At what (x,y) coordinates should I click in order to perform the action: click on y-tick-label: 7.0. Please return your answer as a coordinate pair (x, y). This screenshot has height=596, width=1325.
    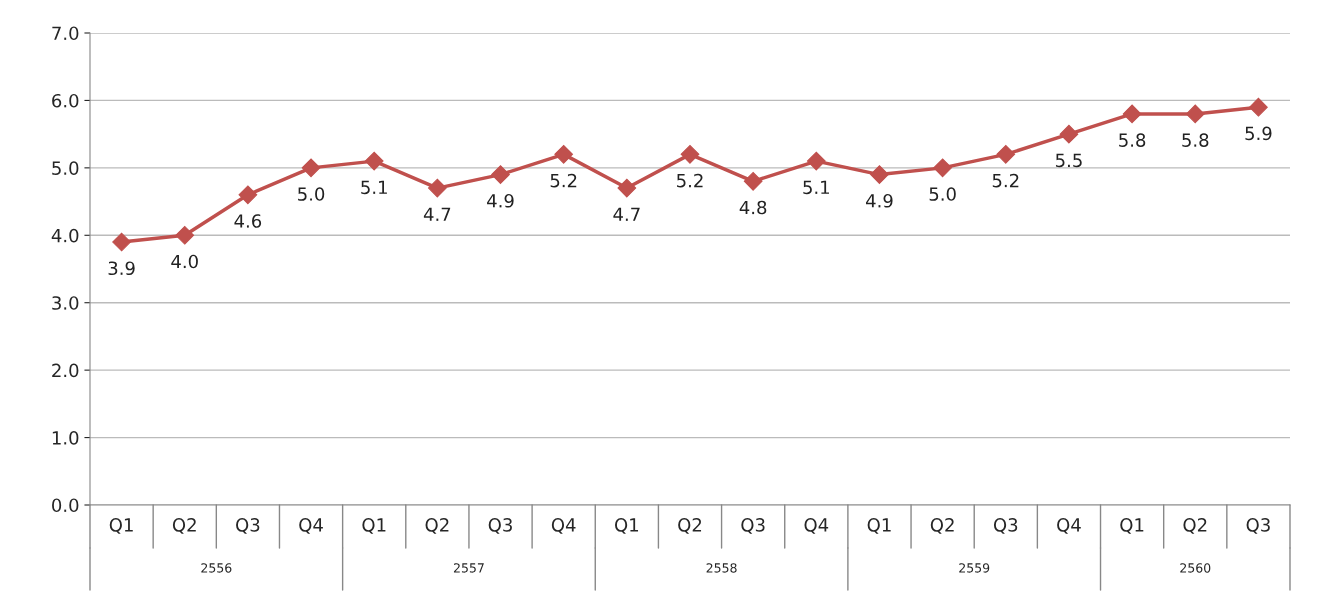
    Looking at the image, I should click on (65, 33).